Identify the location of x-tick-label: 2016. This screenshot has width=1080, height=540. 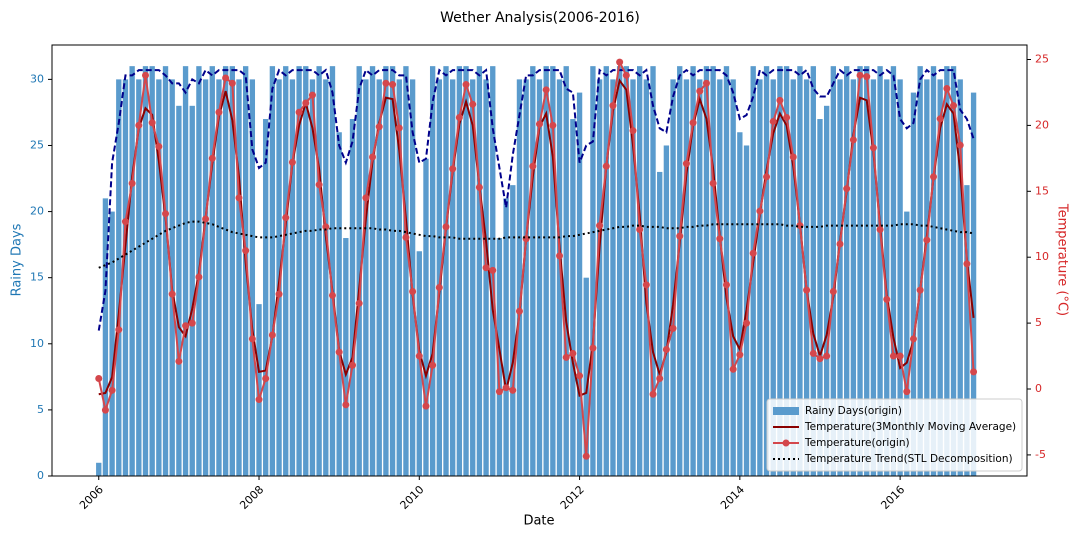
(892, 497).